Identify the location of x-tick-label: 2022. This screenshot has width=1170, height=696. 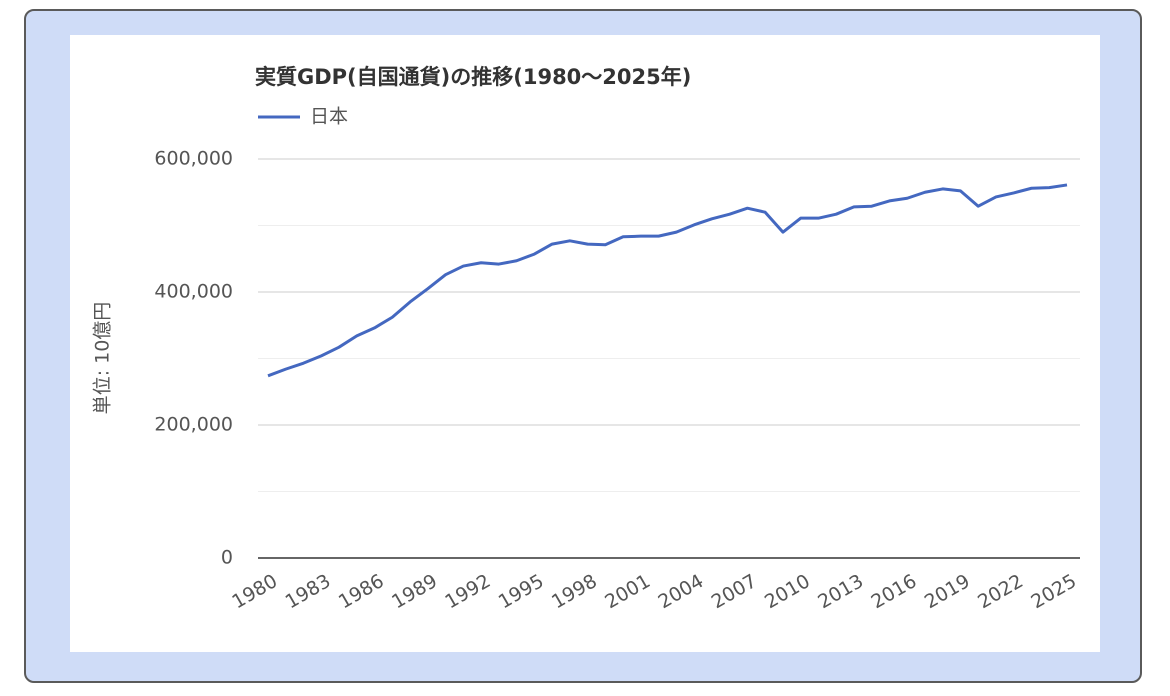
(1000, 591).